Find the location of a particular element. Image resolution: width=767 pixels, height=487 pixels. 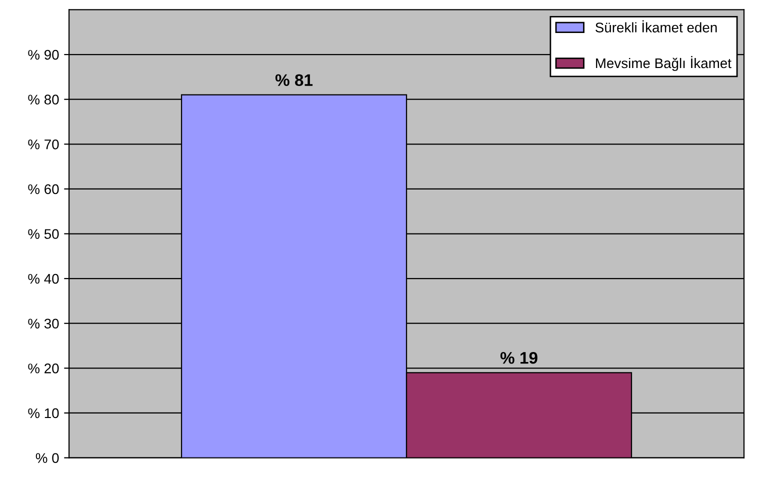

data-label: % 19 is located at coordinates (519, 358).